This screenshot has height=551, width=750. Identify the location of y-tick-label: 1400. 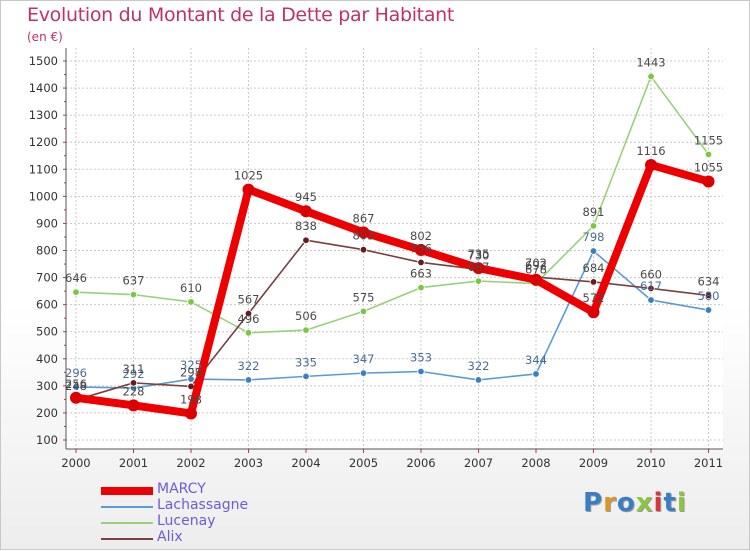
(43, 88).